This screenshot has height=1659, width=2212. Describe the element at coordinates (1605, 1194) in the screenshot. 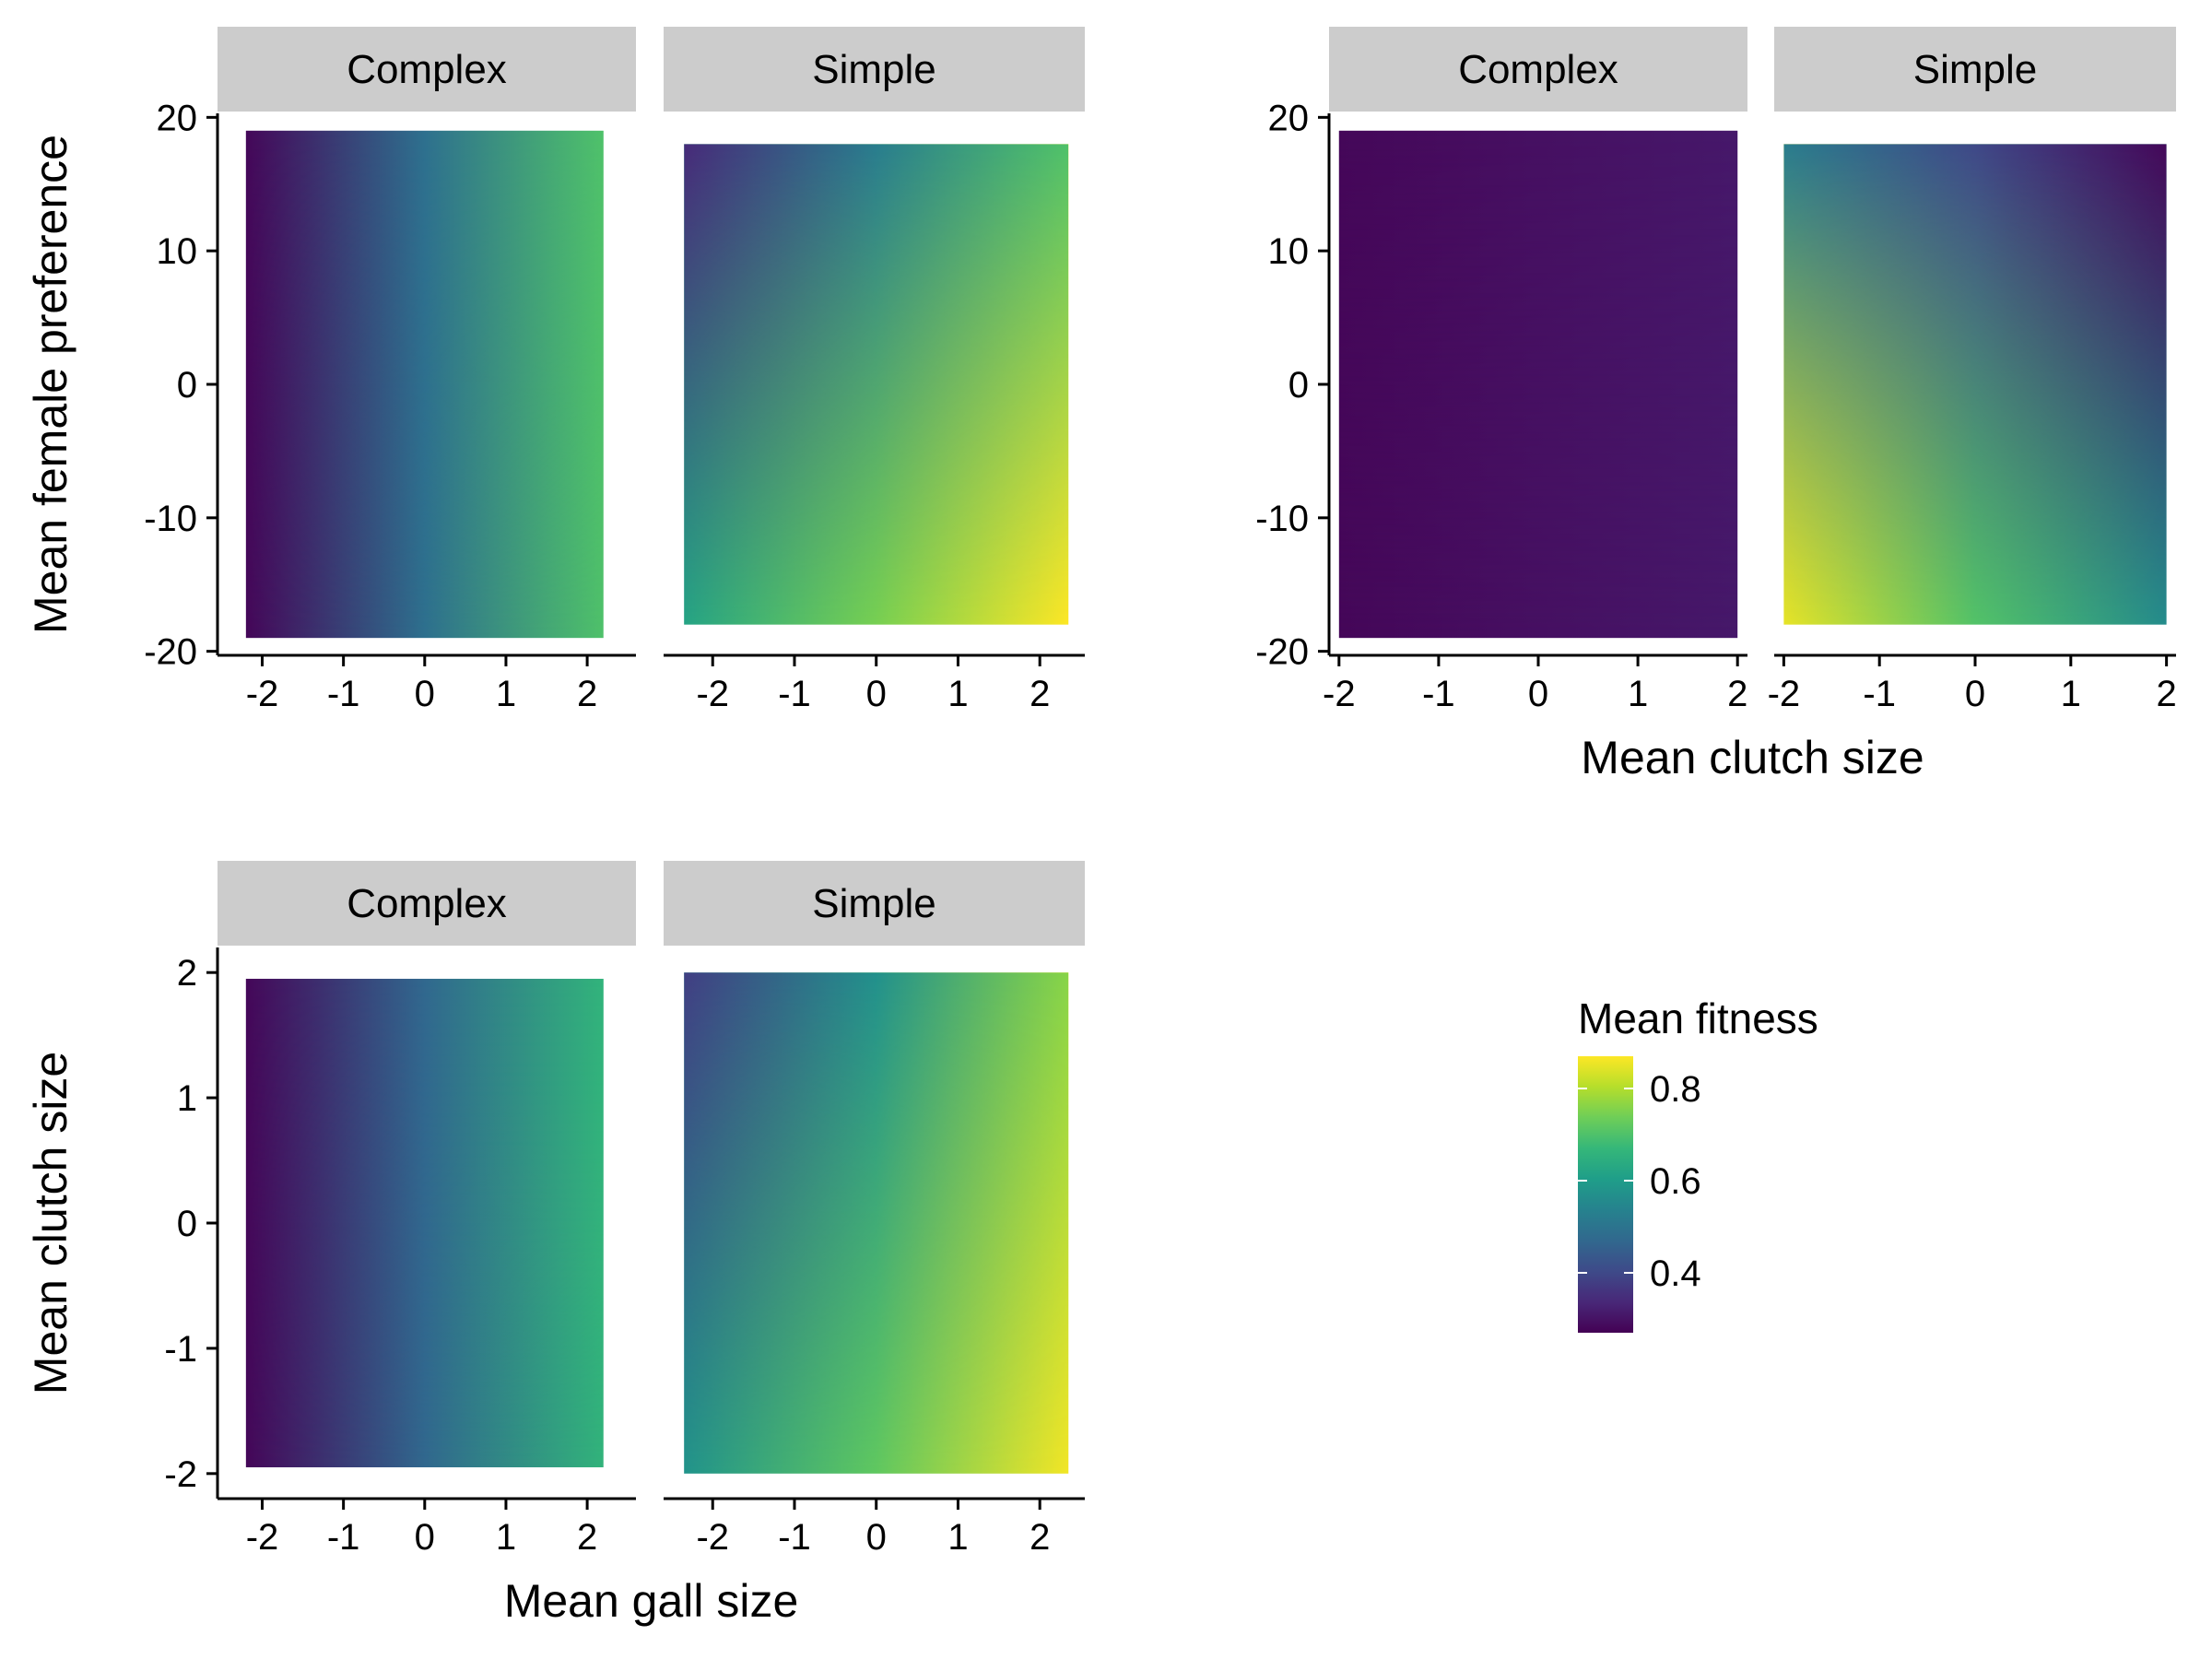

I see `legend-colorbar` at that location.